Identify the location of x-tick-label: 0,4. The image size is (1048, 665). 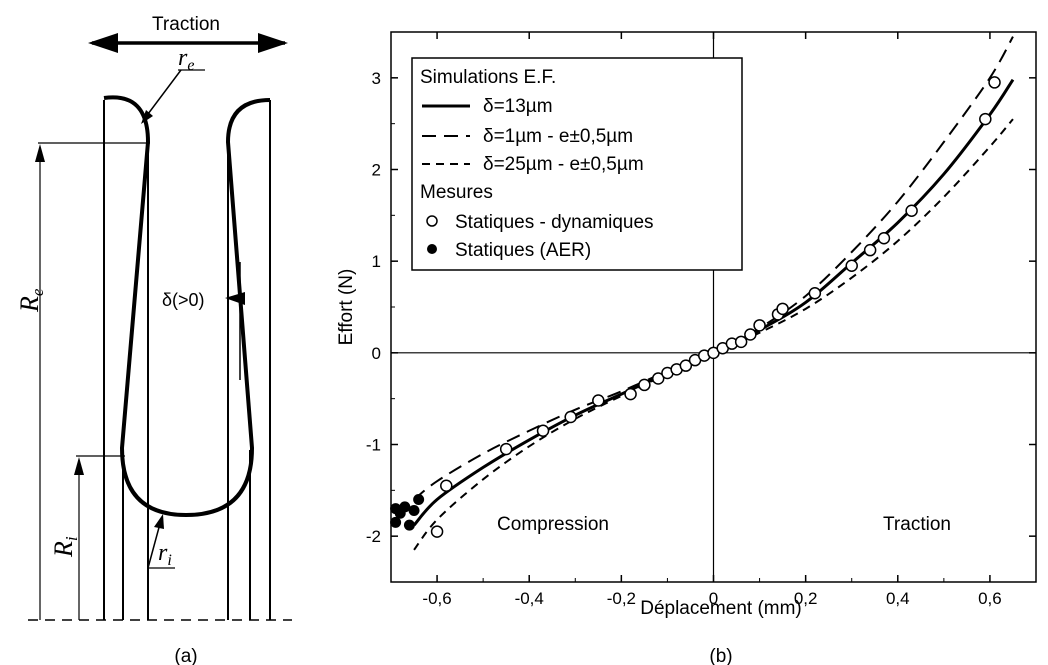
(898, 598).